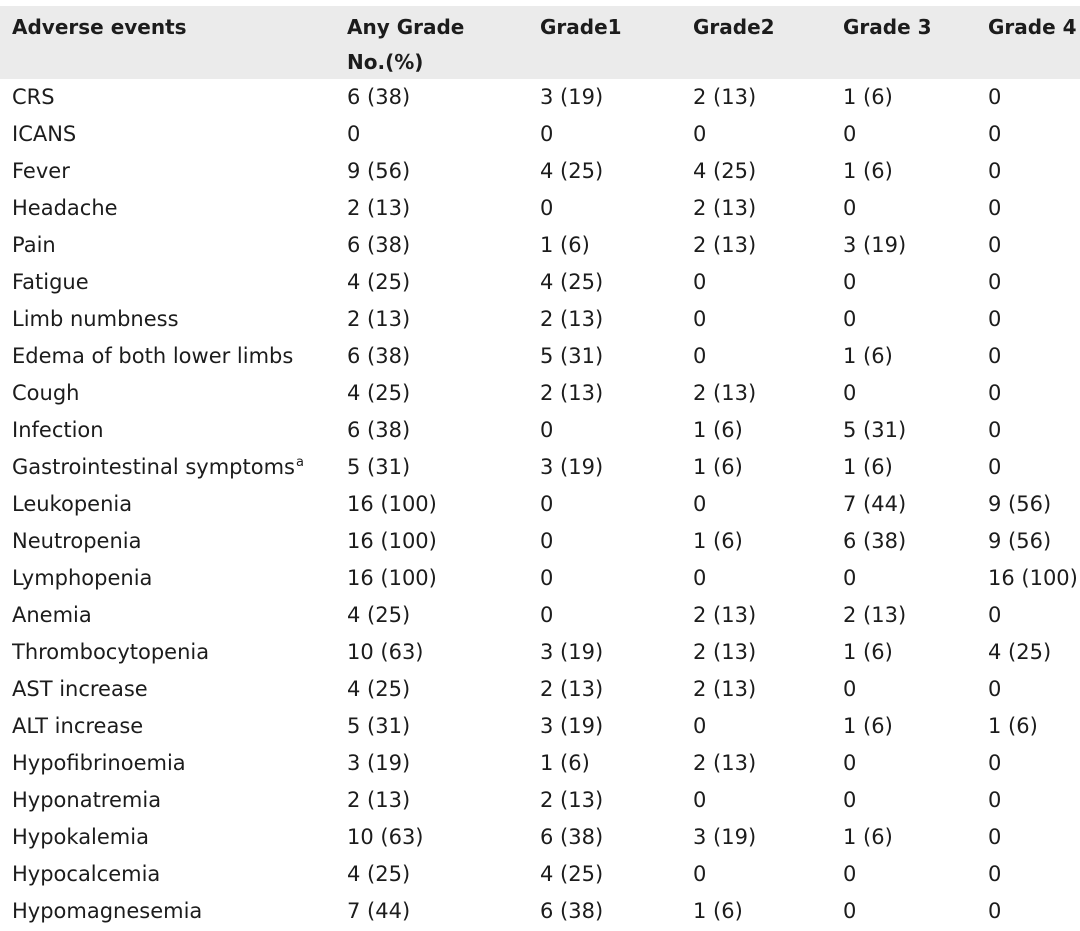 The image size is (1080, 931). I want to click on grade3-cell: 6 (38), so click(875, 541).